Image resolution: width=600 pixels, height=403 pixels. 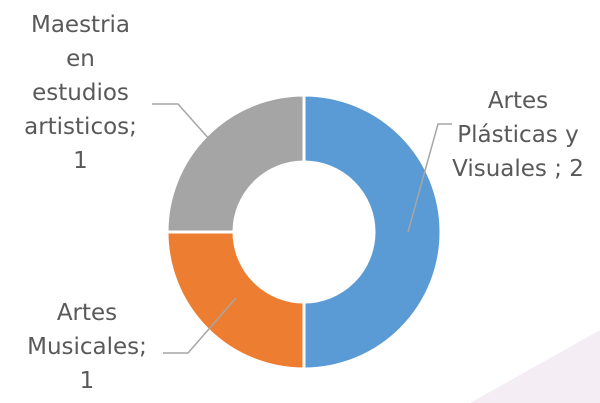 I want to click on data-label-artes-musicales: Artes Musicales; 1, so click(x=87, y=347).